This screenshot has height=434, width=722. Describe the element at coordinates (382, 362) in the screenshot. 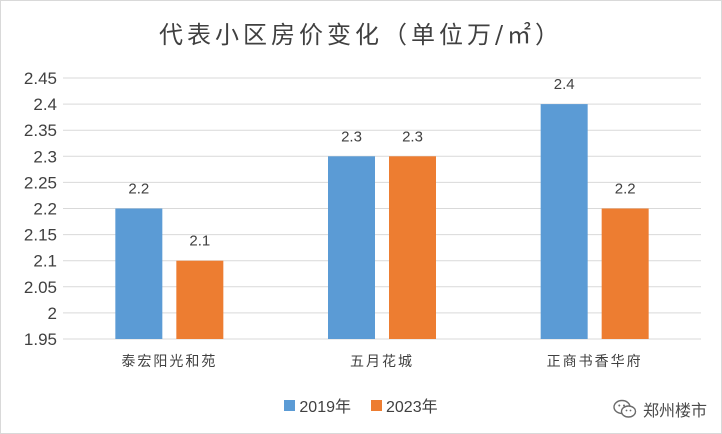

I see `x-category-label: 五月花城` at that location.